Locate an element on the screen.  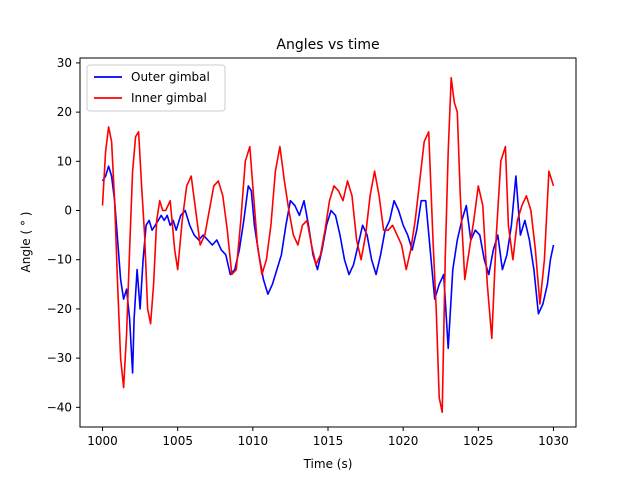
y-tick-label: −20 is located at coordinates (59, 309).